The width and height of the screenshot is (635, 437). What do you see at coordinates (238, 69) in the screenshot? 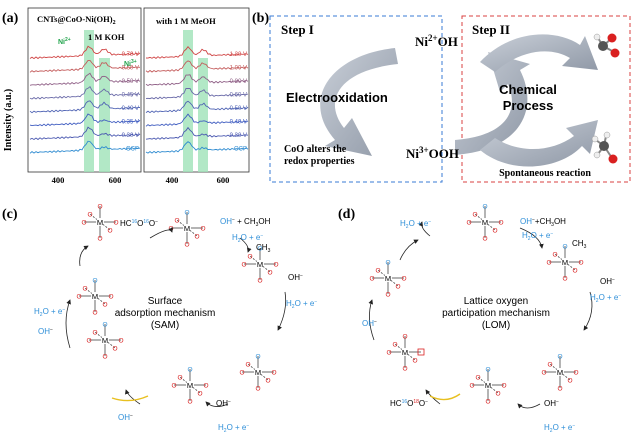
I see `potential-label: 1.00 V` at bounding box center [238, 69].